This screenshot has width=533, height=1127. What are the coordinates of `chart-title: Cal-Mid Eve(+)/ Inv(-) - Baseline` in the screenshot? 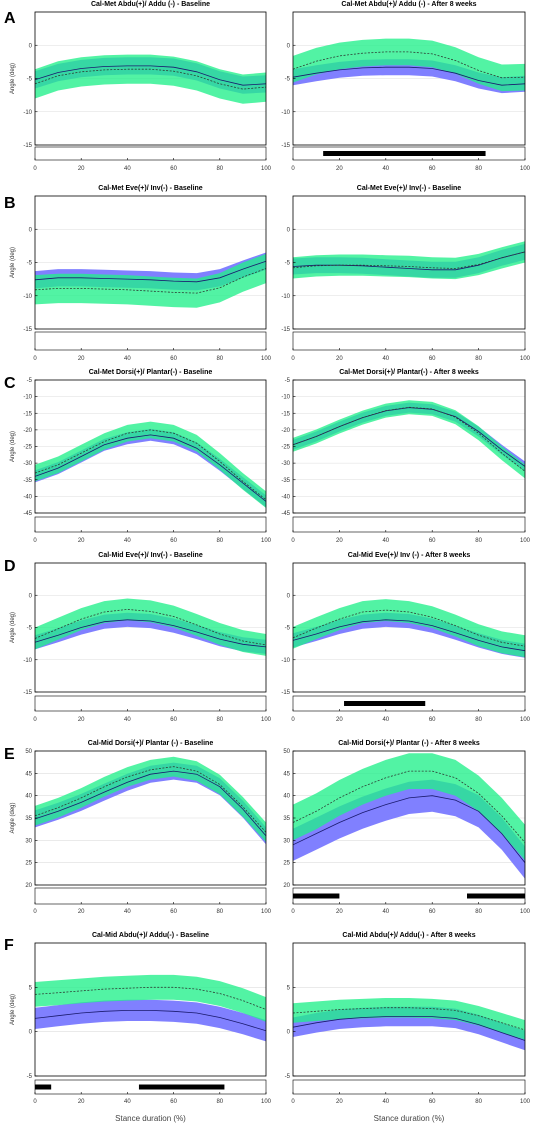 It's located at (150, 555).